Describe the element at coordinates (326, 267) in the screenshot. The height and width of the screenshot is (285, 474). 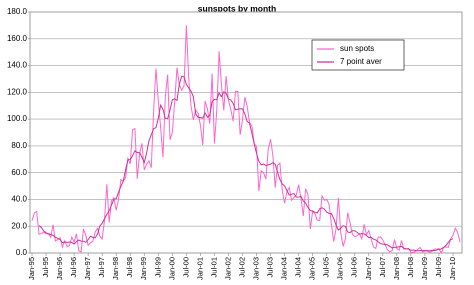
I see `x-tick-label: Jul-05` at that location.